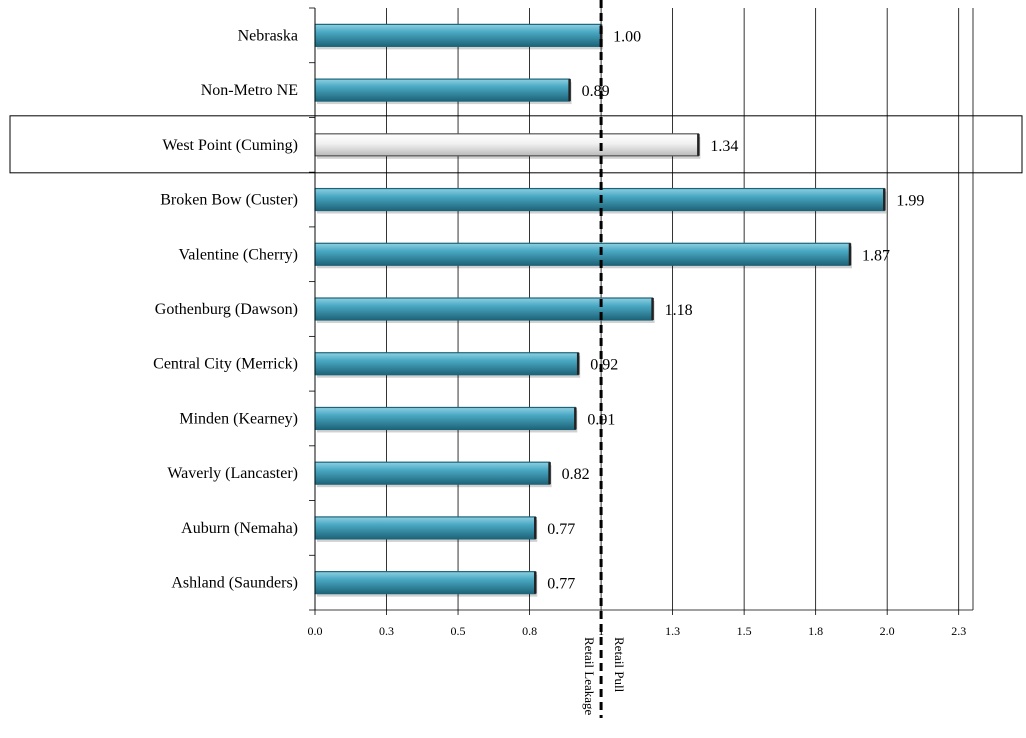 The height and width of the screenshot is (738, 1026). What do you see at coordinates (876, 255) in the screenshot?
I see `value-label: 1.87` at bounding box center [876, 255].